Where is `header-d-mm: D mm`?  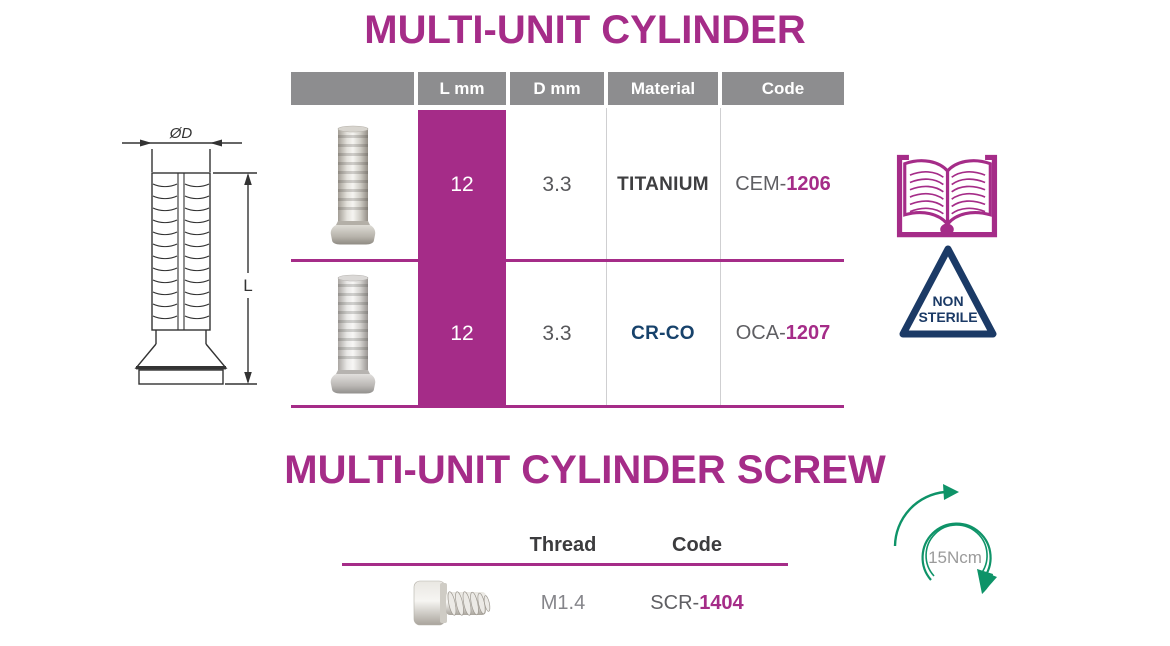
header-d-mm: D mm is located at coordinates (557, 88).